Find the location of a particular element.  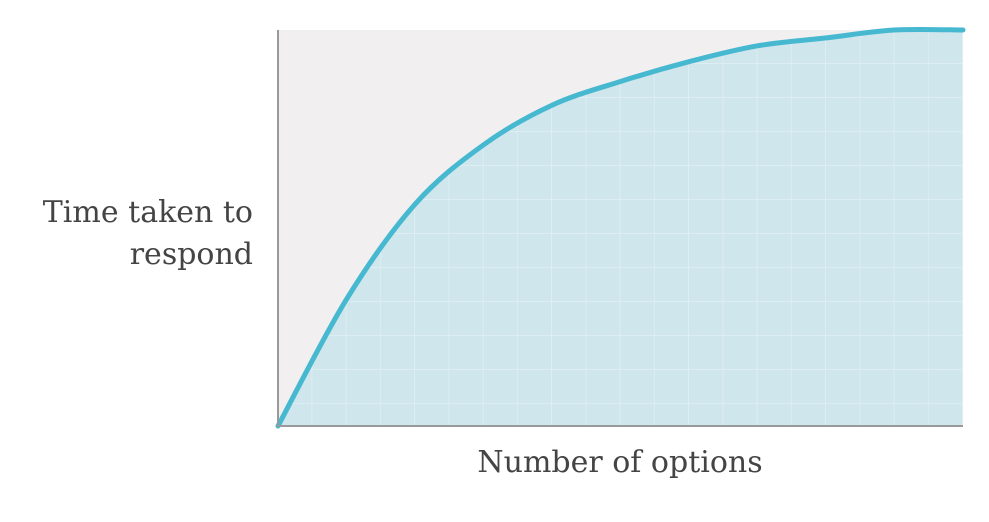

y-axis-label: respond is located at coordinates (191, 254).